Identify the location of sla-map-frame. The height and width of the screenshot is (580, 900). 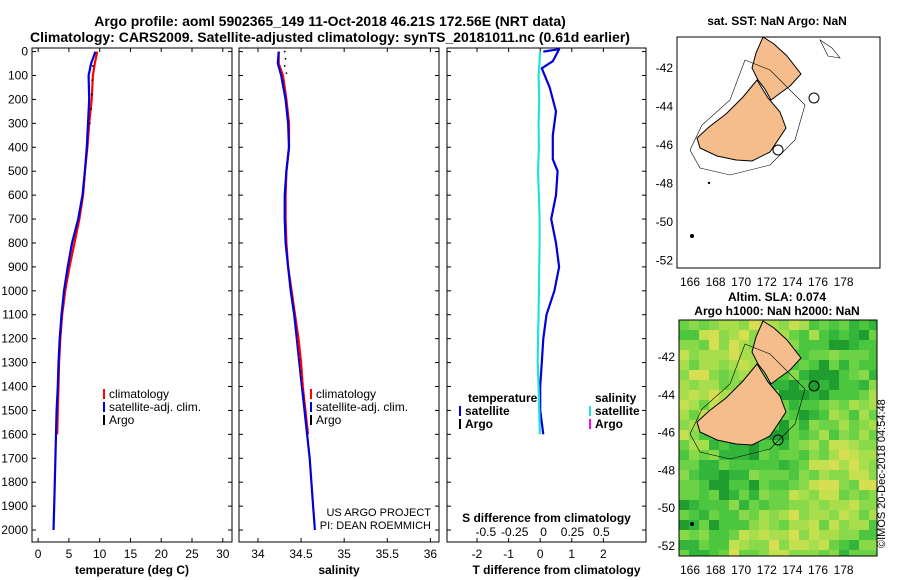
(778, 438).